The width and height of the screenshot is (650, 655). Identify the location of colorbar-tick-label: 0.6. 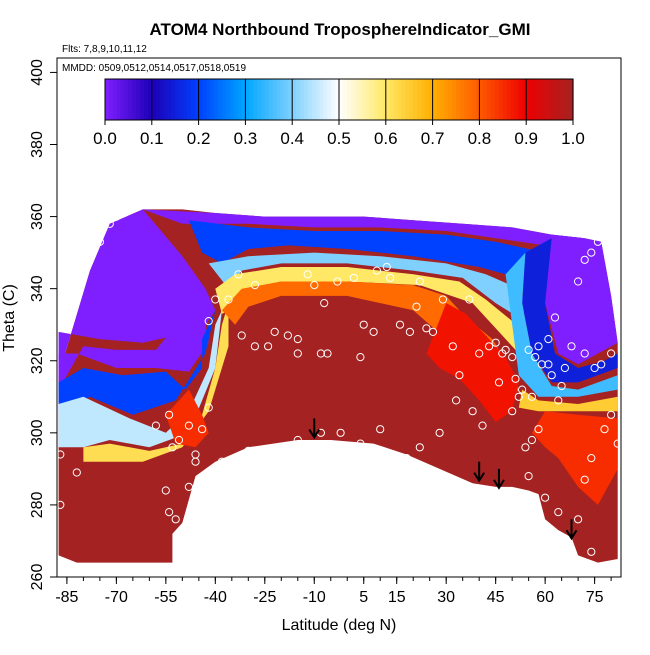
(386, 138).